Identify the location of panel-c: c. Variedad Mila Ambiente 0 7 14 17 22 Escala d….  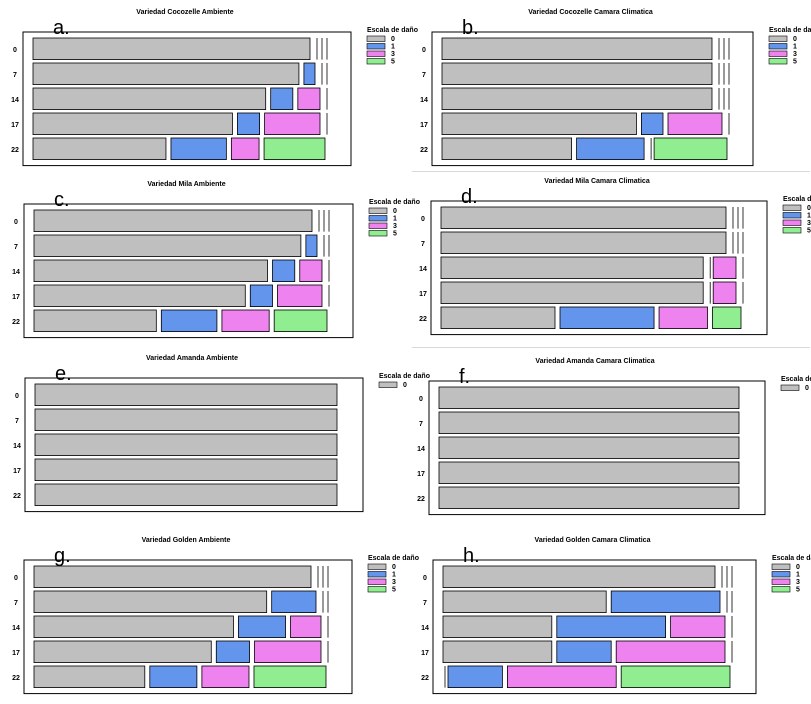
(210, 258).